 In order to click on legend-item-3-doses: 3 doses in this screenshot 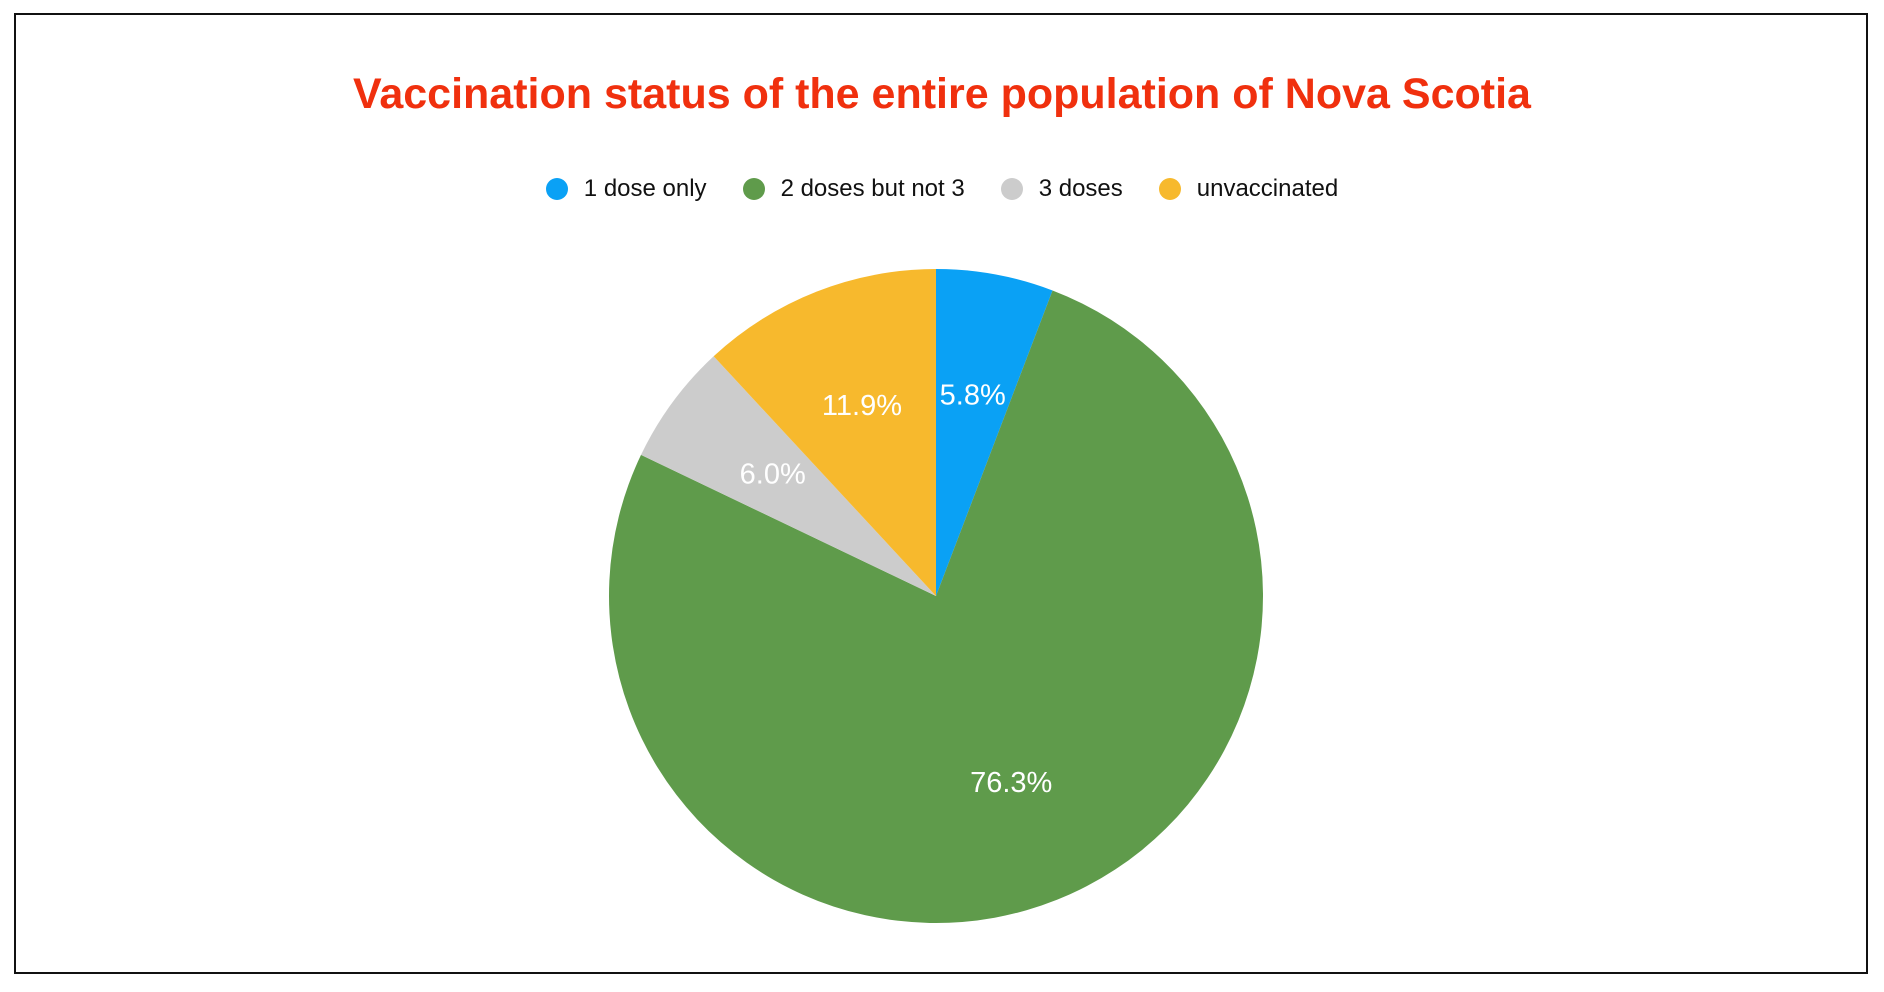, I will do `click(1061, 189)`.